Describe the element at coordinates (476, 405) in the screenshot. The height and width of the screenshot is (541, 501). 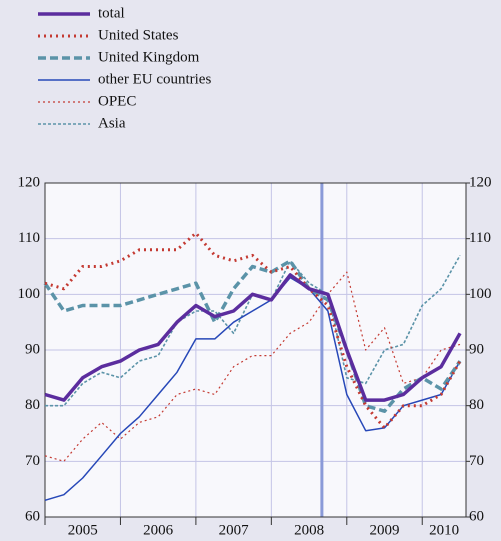
I see `y2-tick-label: 80` at that location.